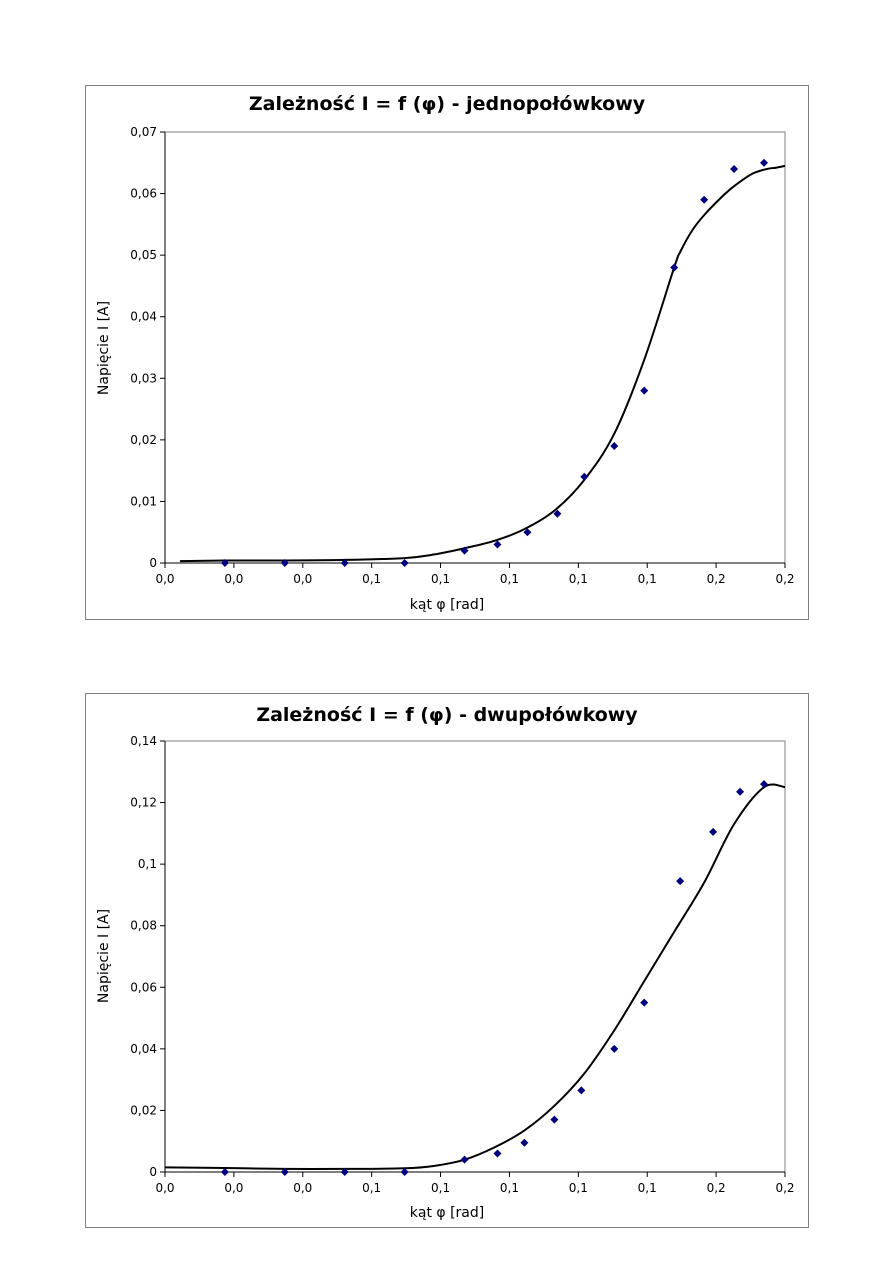 The image size is (893, 1263). I want to click on y-tick-label: 0,1, so click(147, 864).